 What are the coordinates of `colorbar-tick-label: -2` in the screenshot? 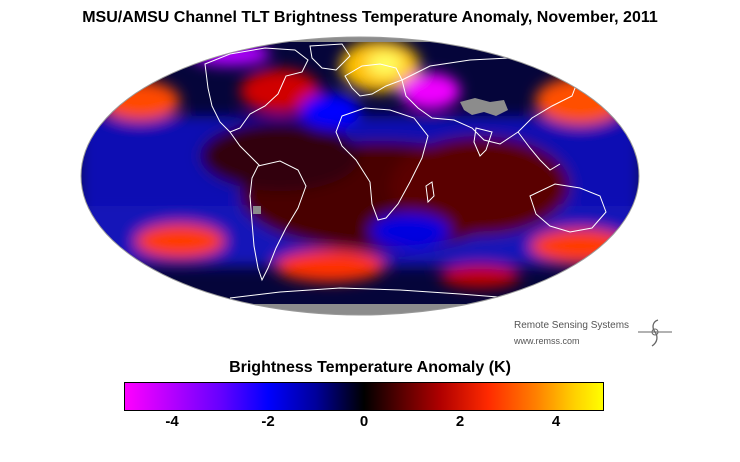 It's located at (268, 421).